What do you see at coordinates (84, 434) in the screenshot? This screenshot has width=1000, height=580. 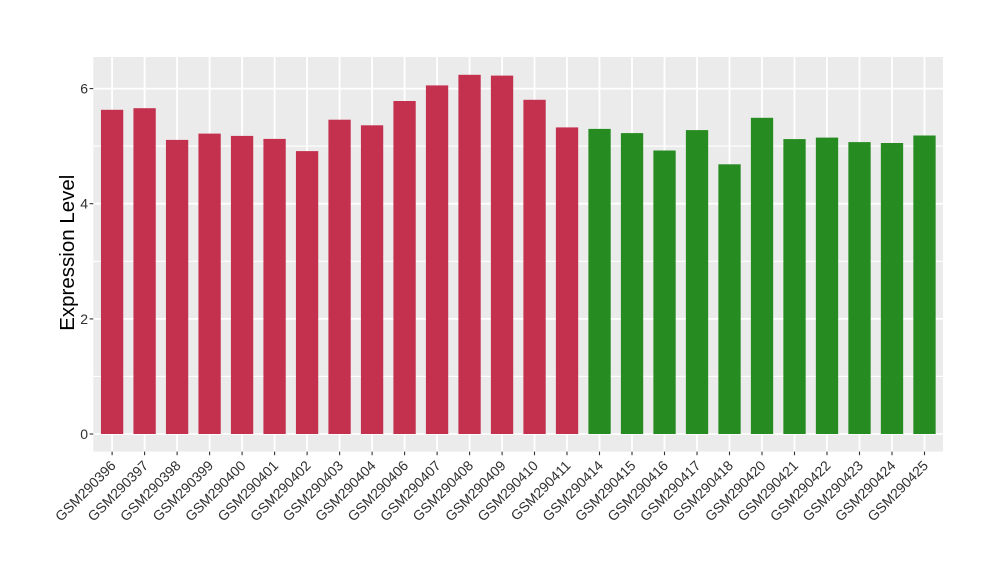 I see `svg-text: 0` at bounding box center [84, 434].